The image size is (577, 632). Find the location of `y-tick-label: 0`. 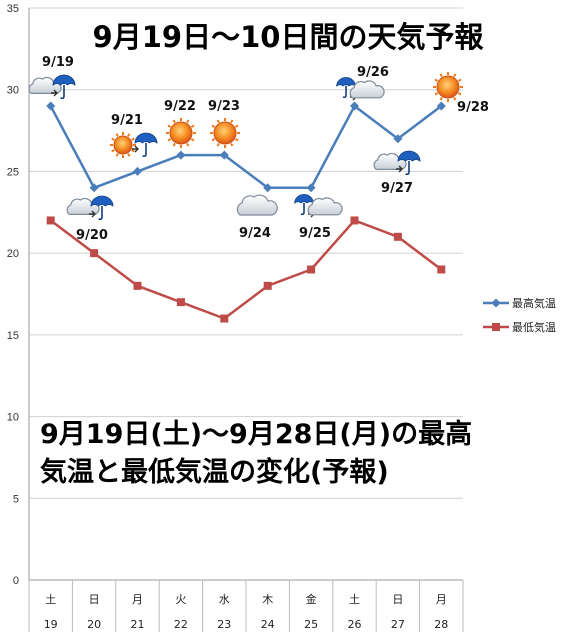

y-tick-label: 0 is located at coordinates (16, 581).